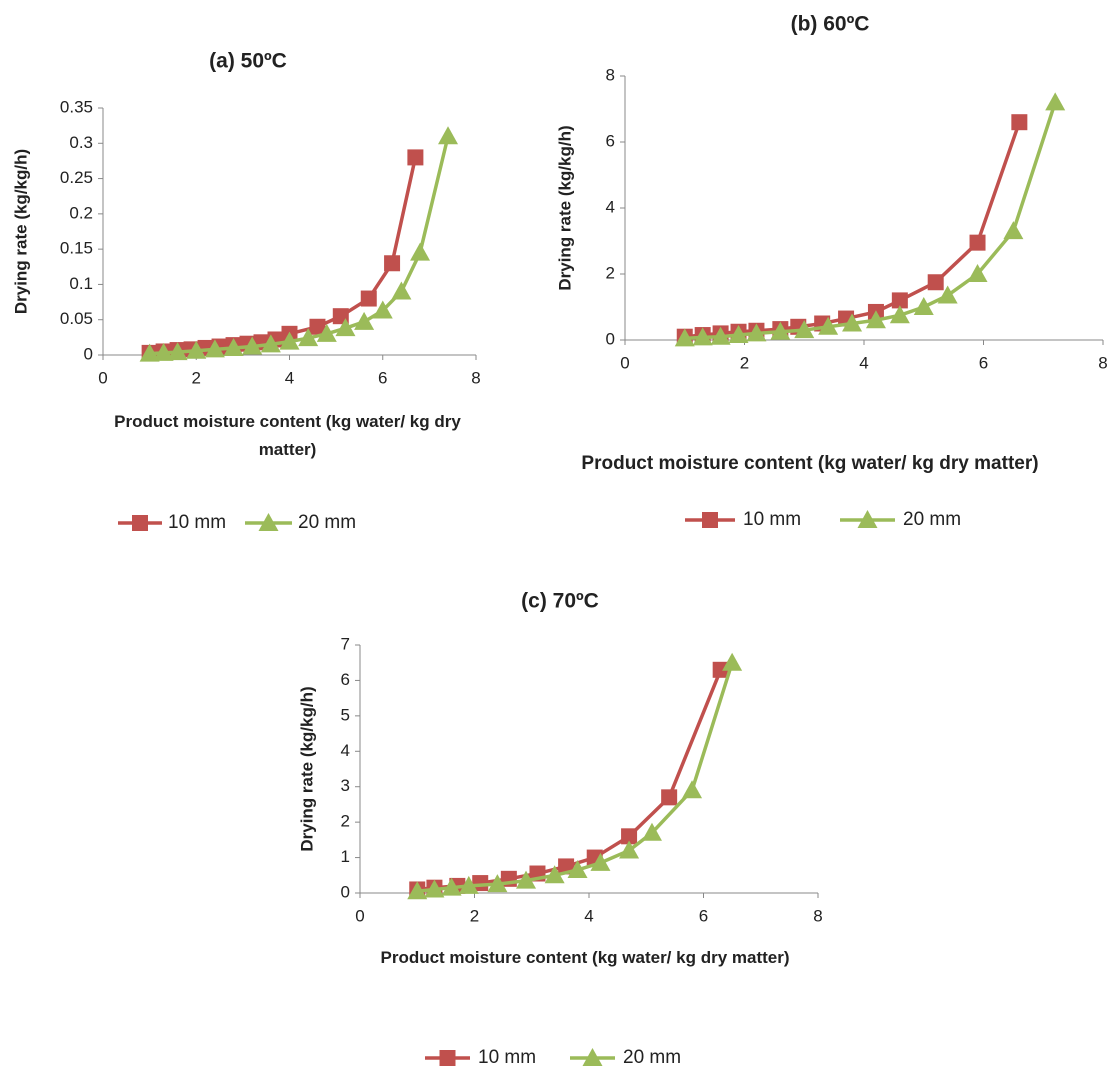 This screenshot has width=1116, height=1074. I want to click on y-tick-label: 0.3, so click(81, 142).